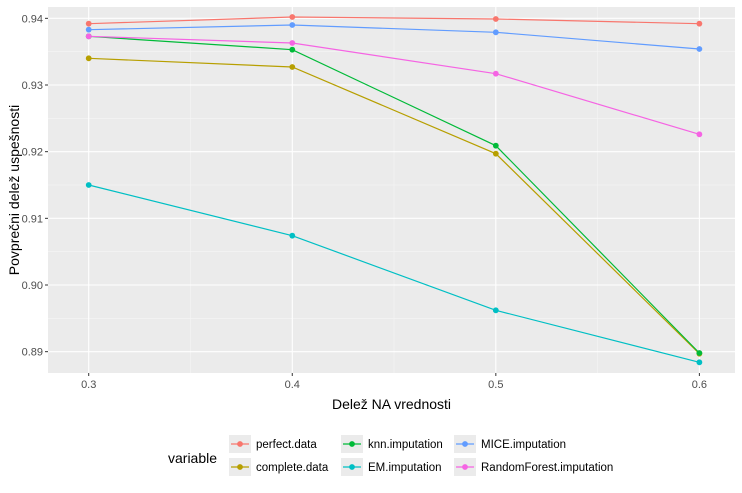 The image size is (742, 493). What do you see at coordinates (394, 382) in the screenshot?
I see `x-axis-ticks: 0.3 0.4 0.5 0.6` at bounding box center [394, 382].